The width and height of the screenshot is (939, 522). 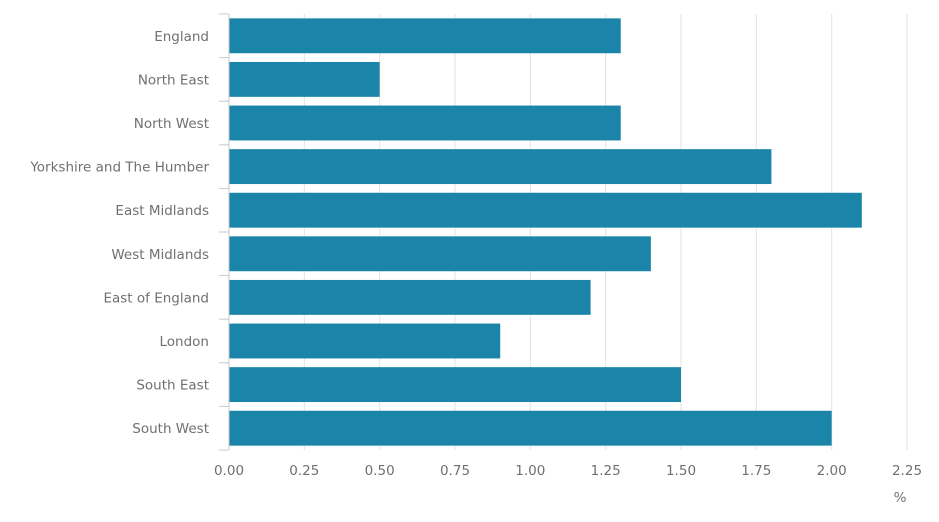 I want to click on x-tick-label: 2.00, so click(x=832, y=471).